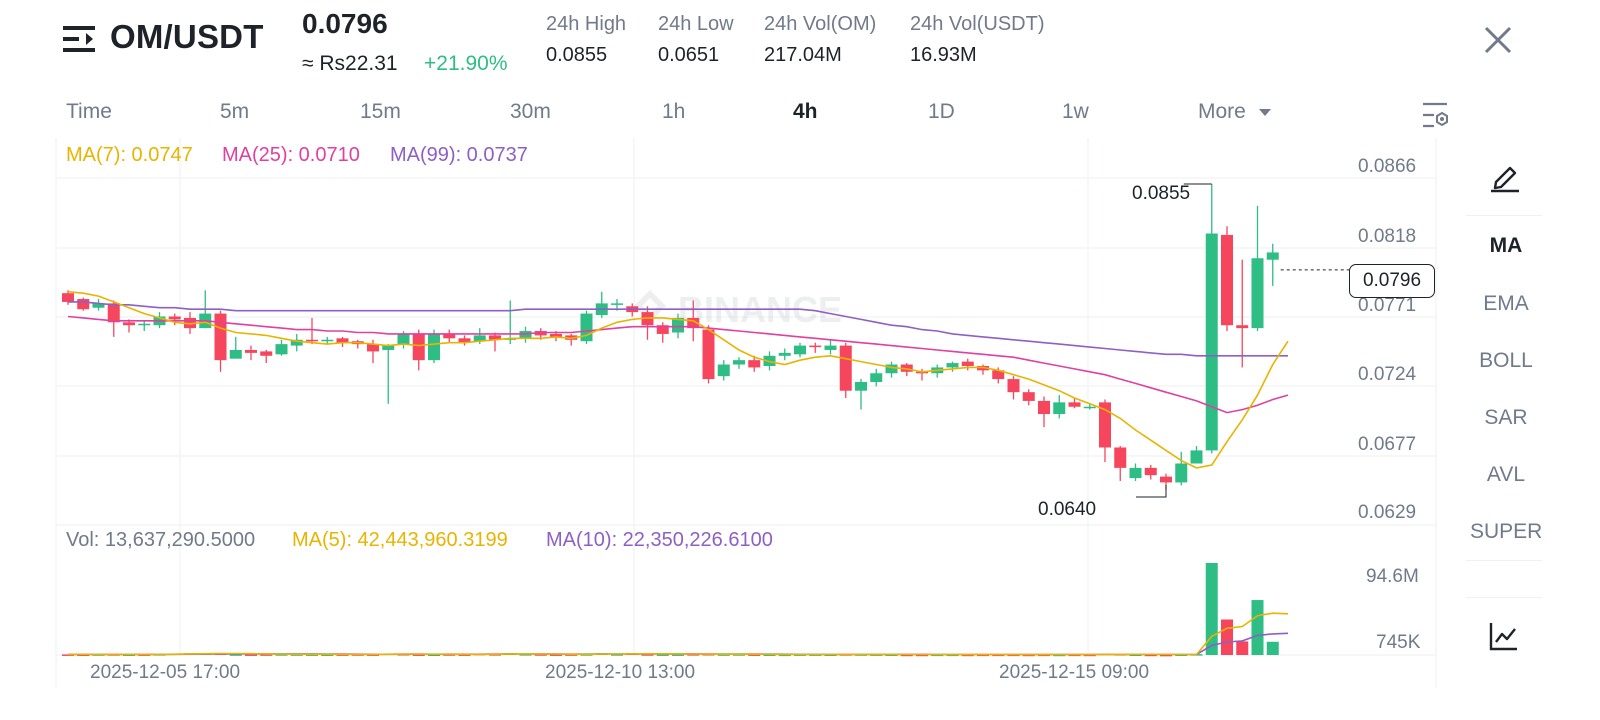 The height and width of the screenshot is (720, 1600). What do you see at coordinates (1504, 636) in the screenshot?
I see `sub-indicator-chart-icon` at bounding box center [1504, 636].